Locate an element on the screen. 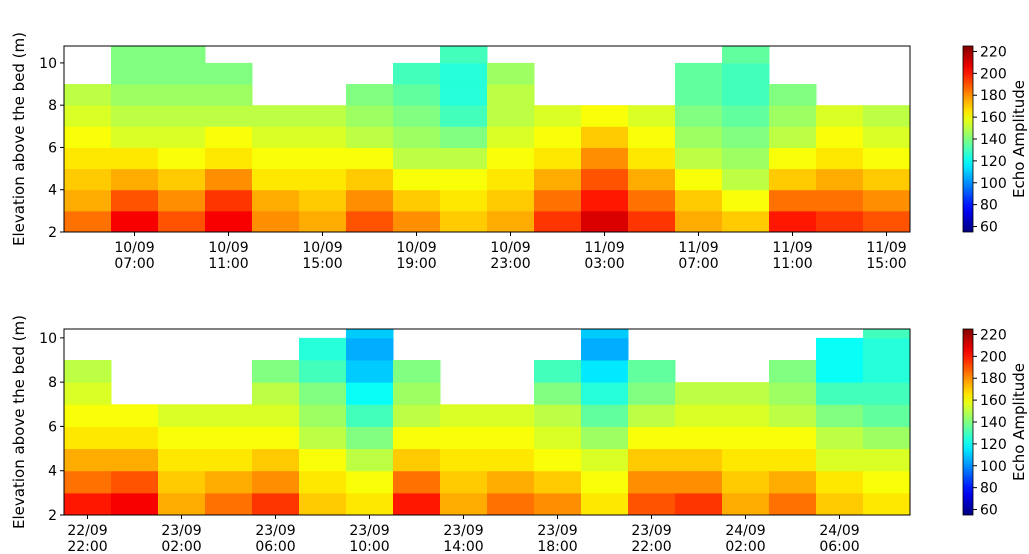 The image size is (1029, 554). x-tick-label: 10/09 19:00 is located at coordinates (416, 256).